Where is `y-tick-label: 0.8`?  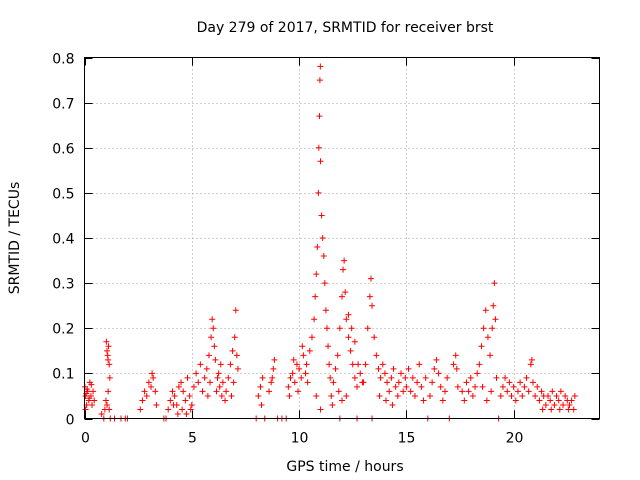
y-tick-label: 0.8 is located at coordinates (63, 60).